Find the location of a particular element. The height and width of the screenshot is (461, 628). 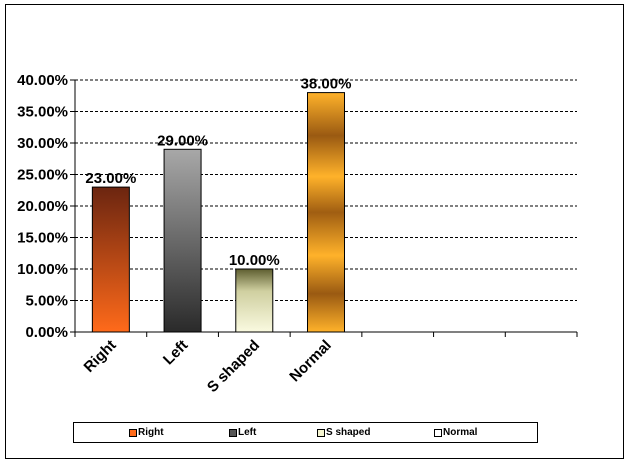

data-label: 38.00% is located at coordinates (326, 84).